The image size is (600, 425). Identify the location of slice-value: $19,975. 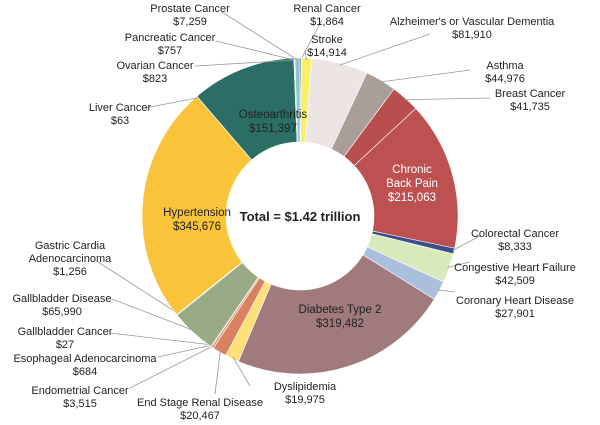
(305, 400).